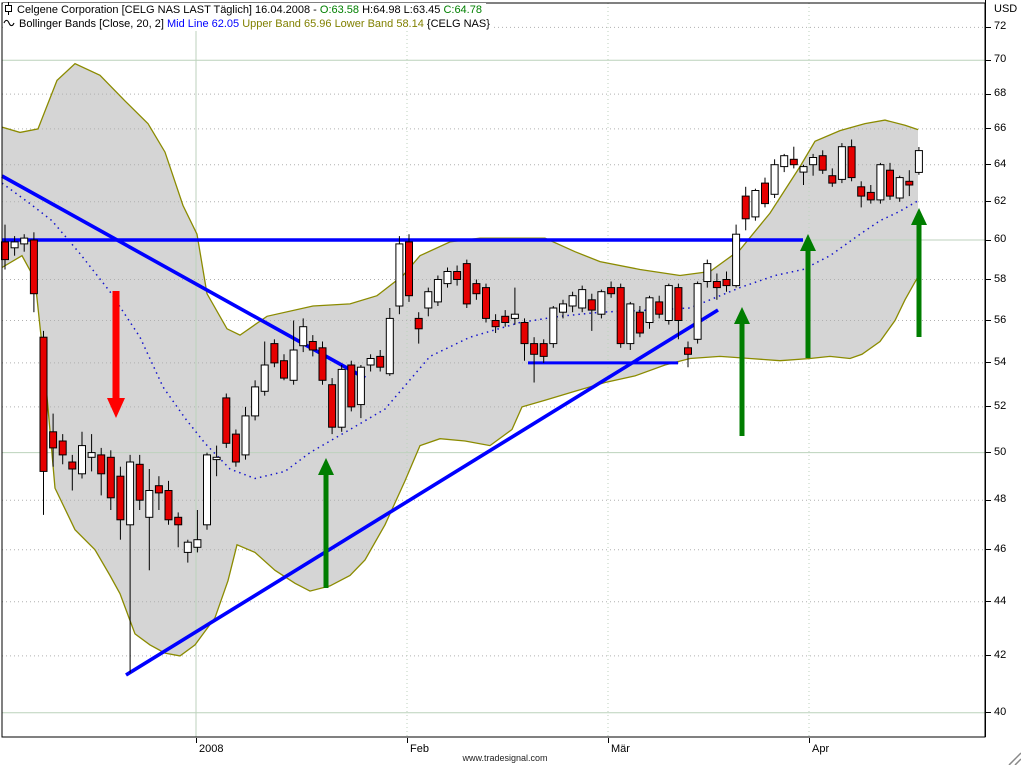 This screenshot has width=1024, height=768. What do you see at coordinates (1000, 654) in the screenshot?
I see `y-axis-label: 42` at bounding box center [1000, 654].